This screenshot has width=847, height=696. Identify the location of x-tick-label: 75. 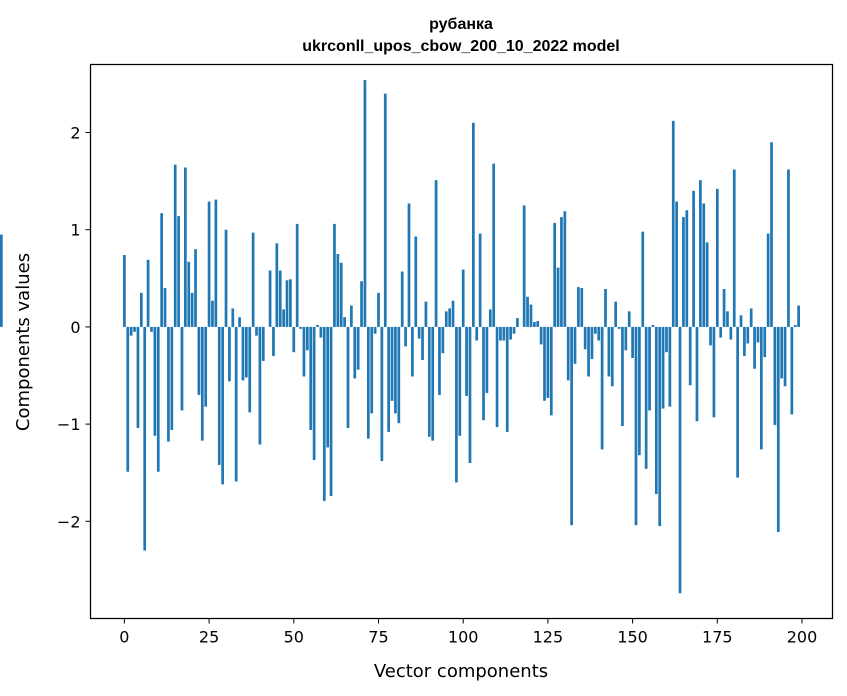
(378, 637).